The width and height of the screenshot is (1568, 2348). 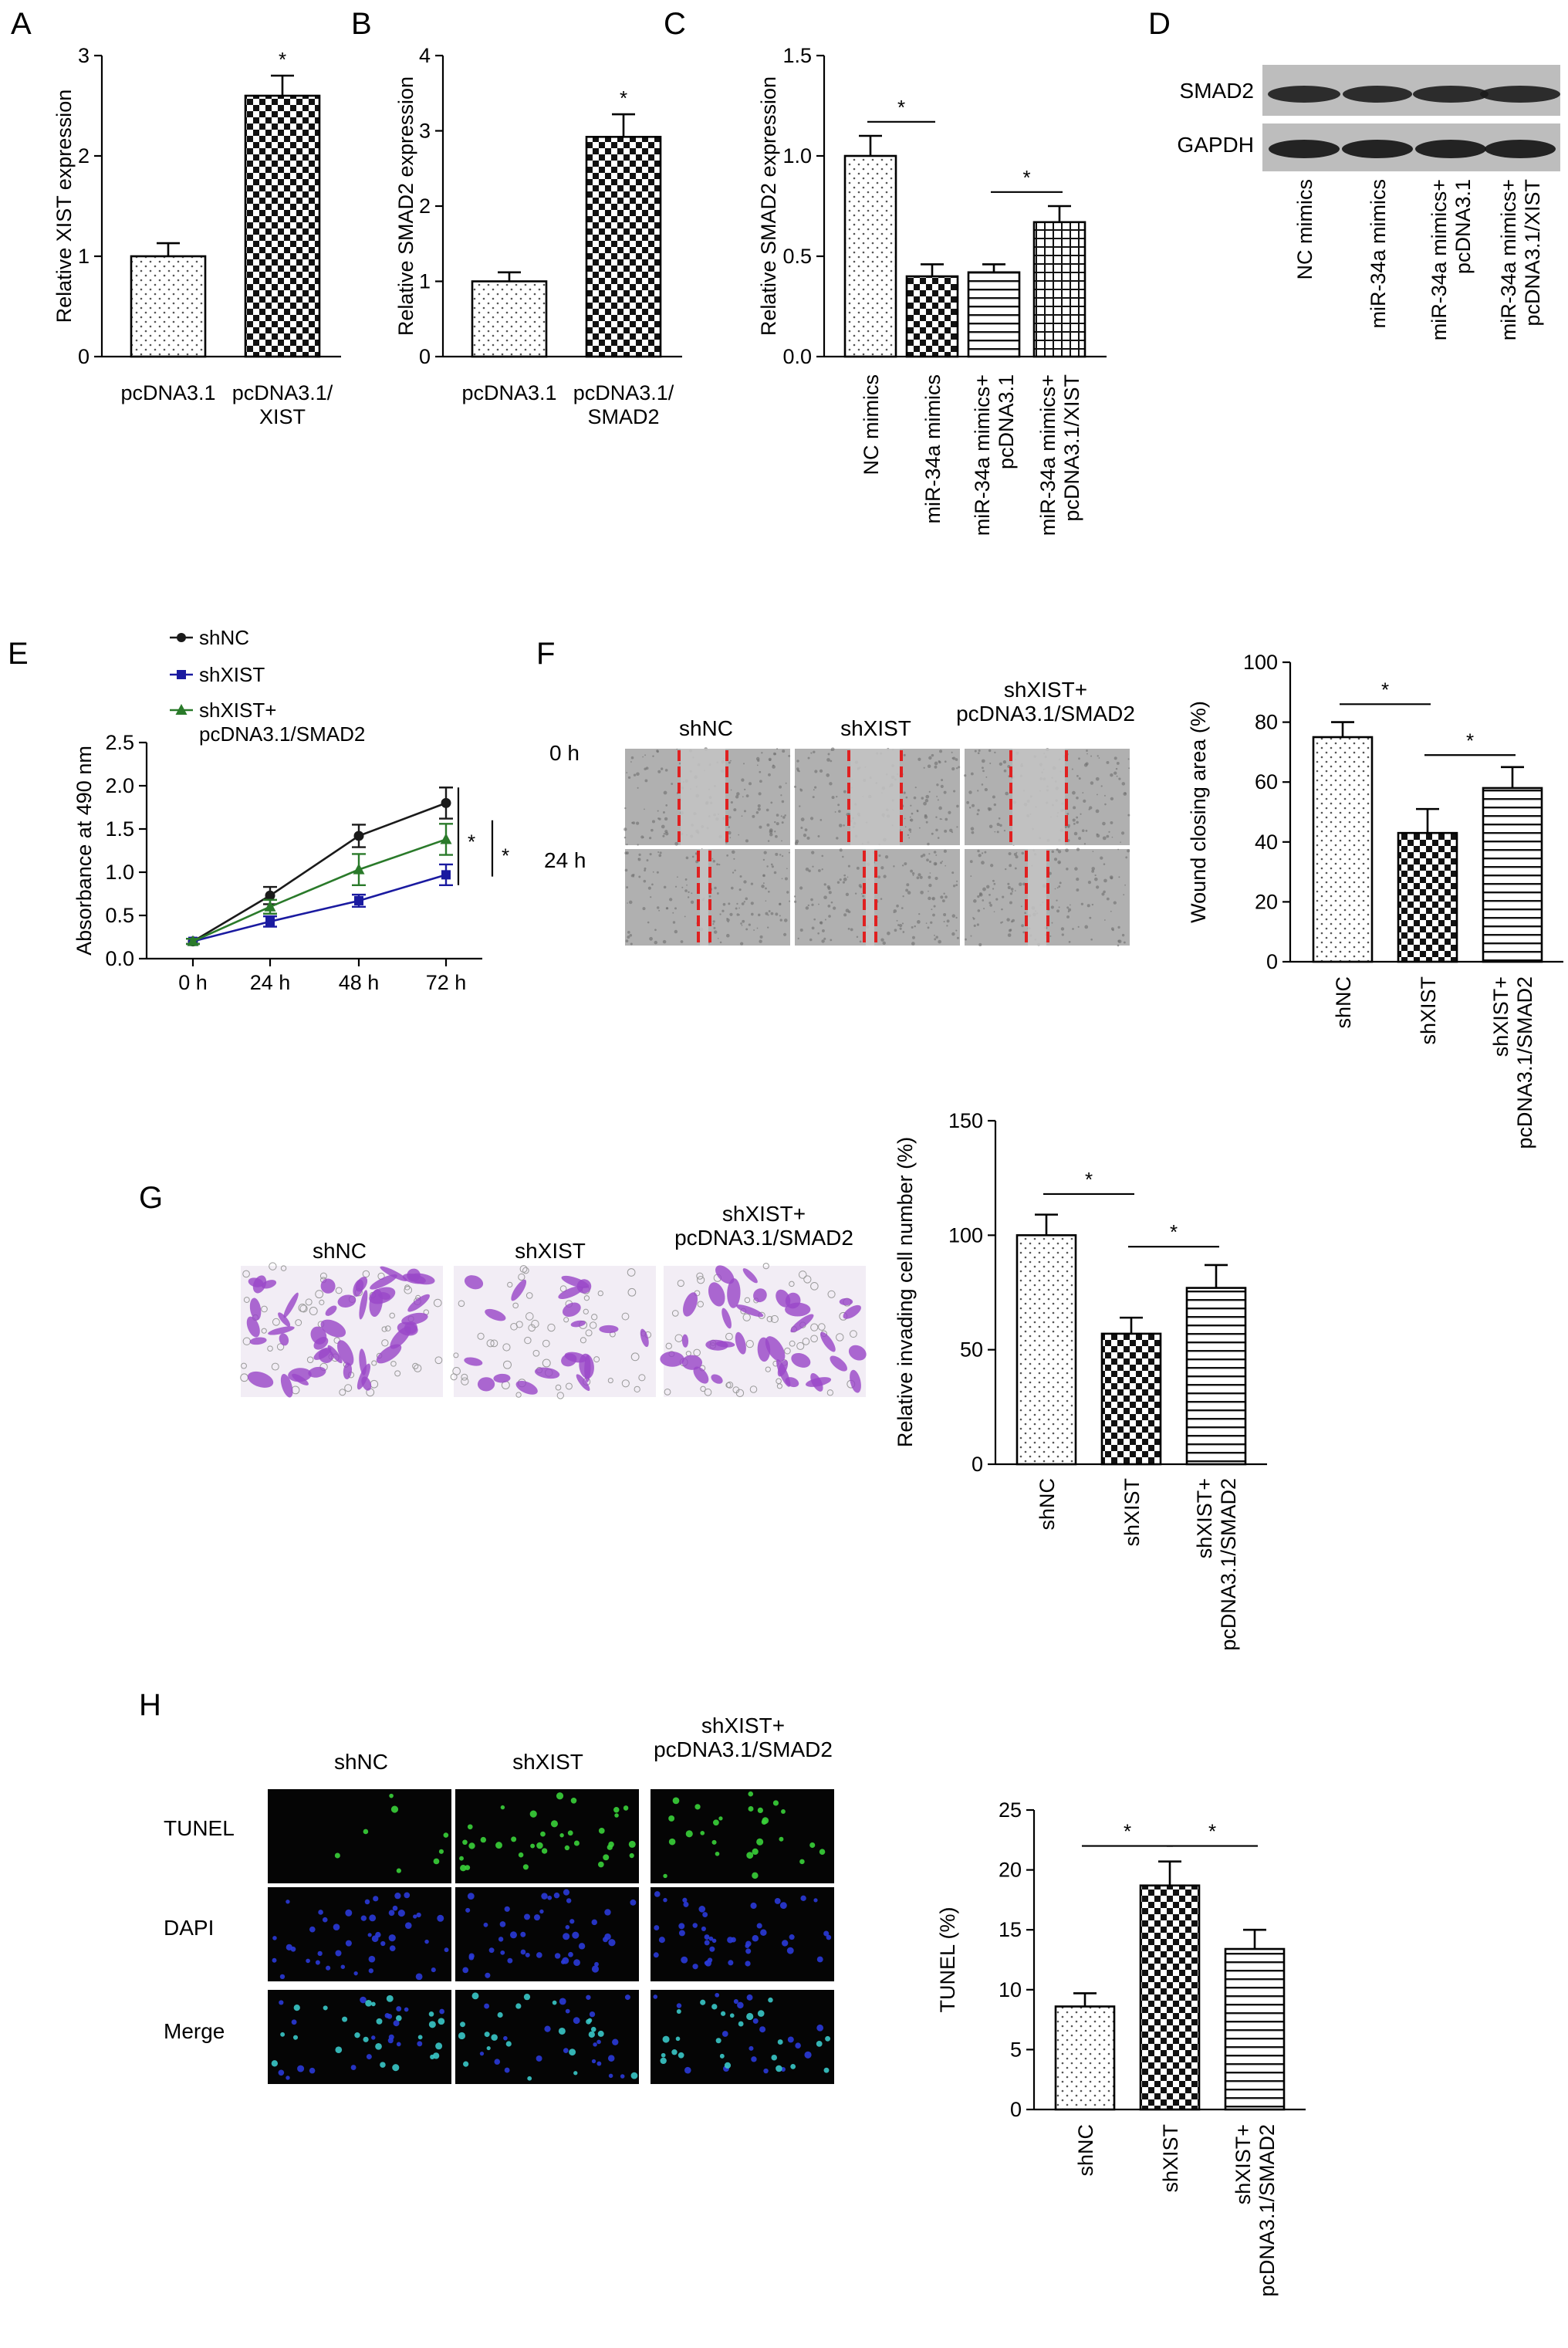 What do you see at coordinates (319, 872) in the screenshot?
I see `series-line` at bounding box center [319, 872].